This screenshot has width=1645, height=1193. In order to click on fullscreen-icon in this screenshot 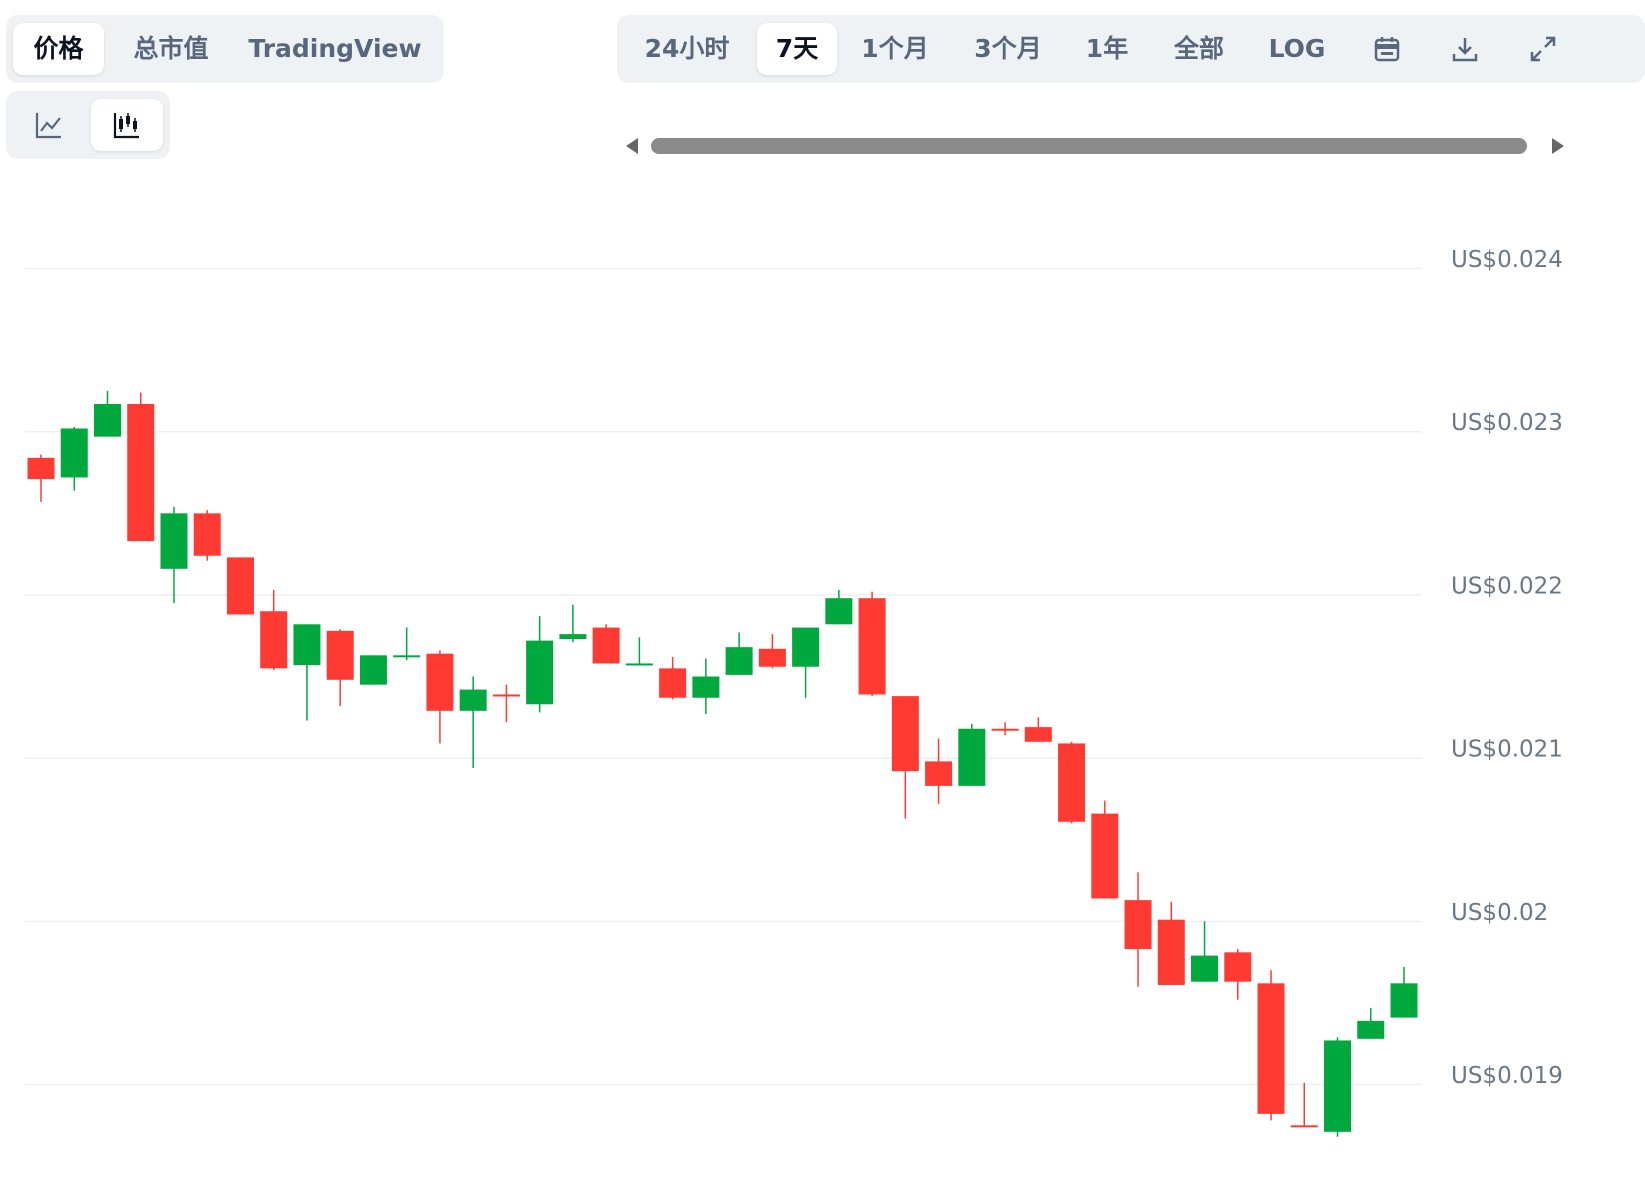, I will do `click(1543, 49)`.